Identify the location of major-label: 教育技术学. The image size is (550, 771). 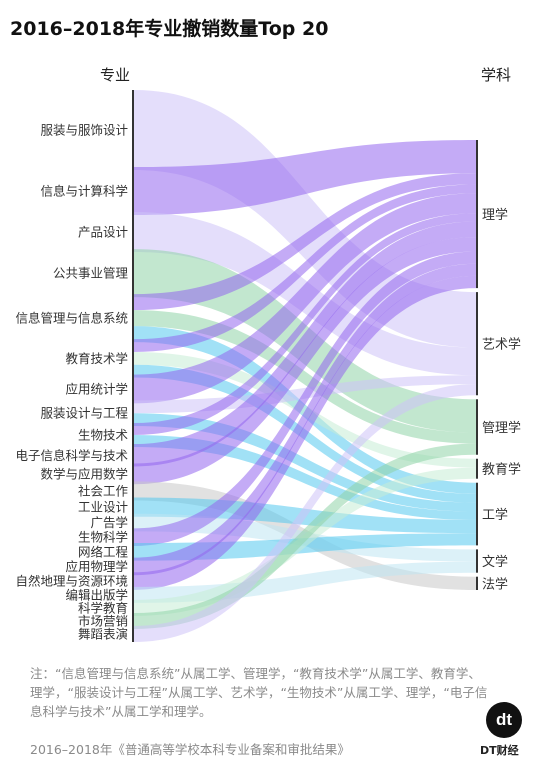
(96, 358).